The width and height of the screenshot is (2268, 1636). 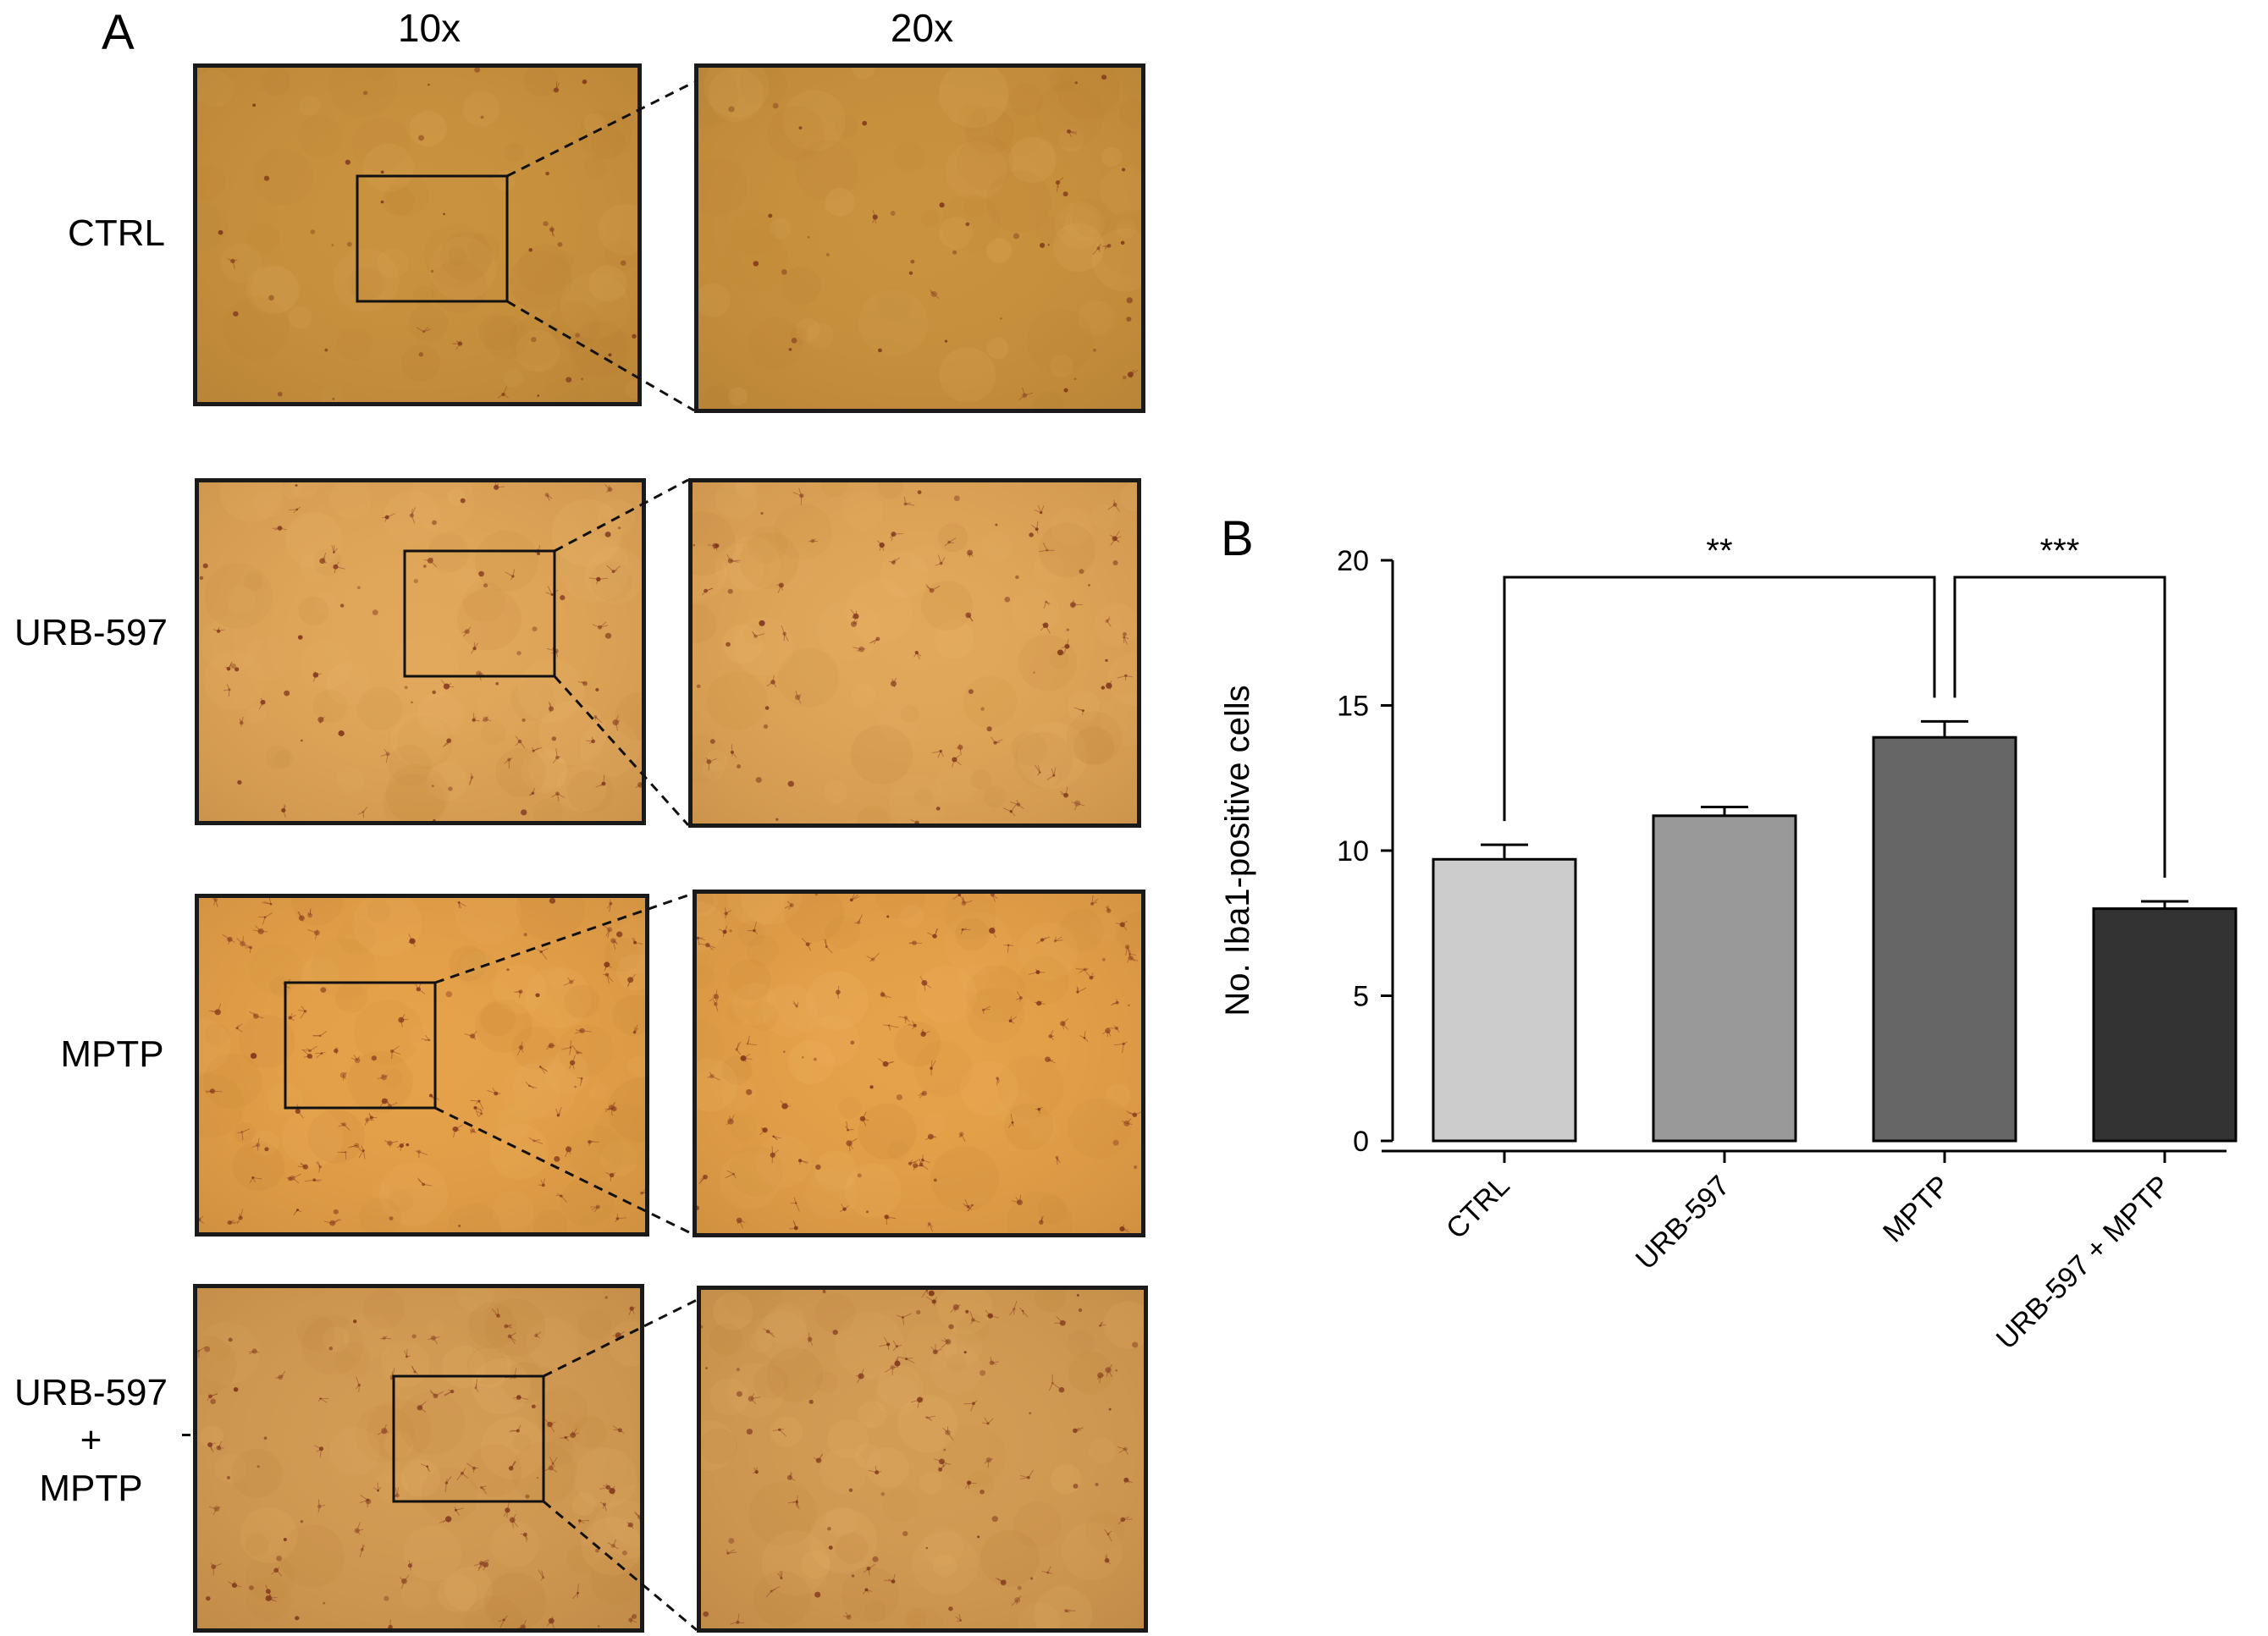 I want to click on zoom-box-mptp, so click(x=360, y=1045).